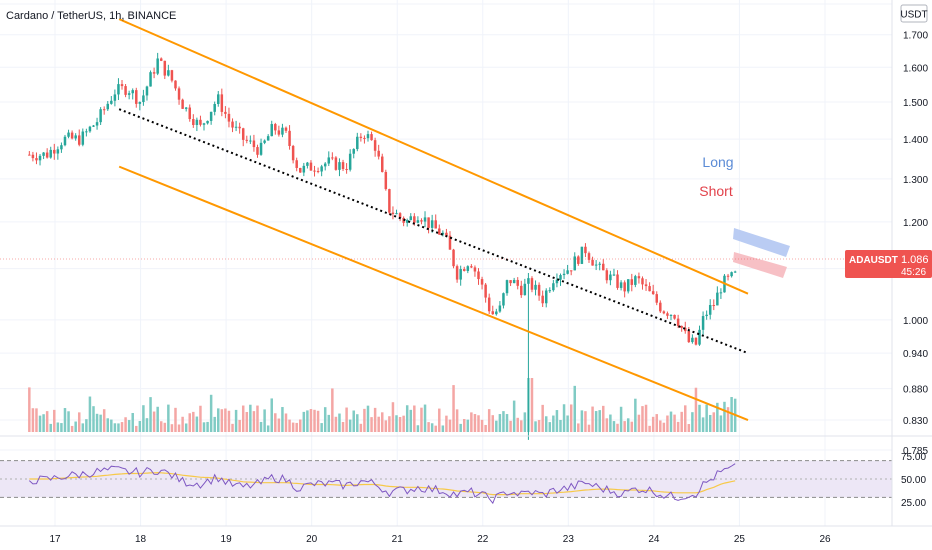 The height and width of the screenshot is (550, 932). Describe the element at coordinates (915, 390) in the screenshot. I see `price-tick-label: 0.880` at that location.